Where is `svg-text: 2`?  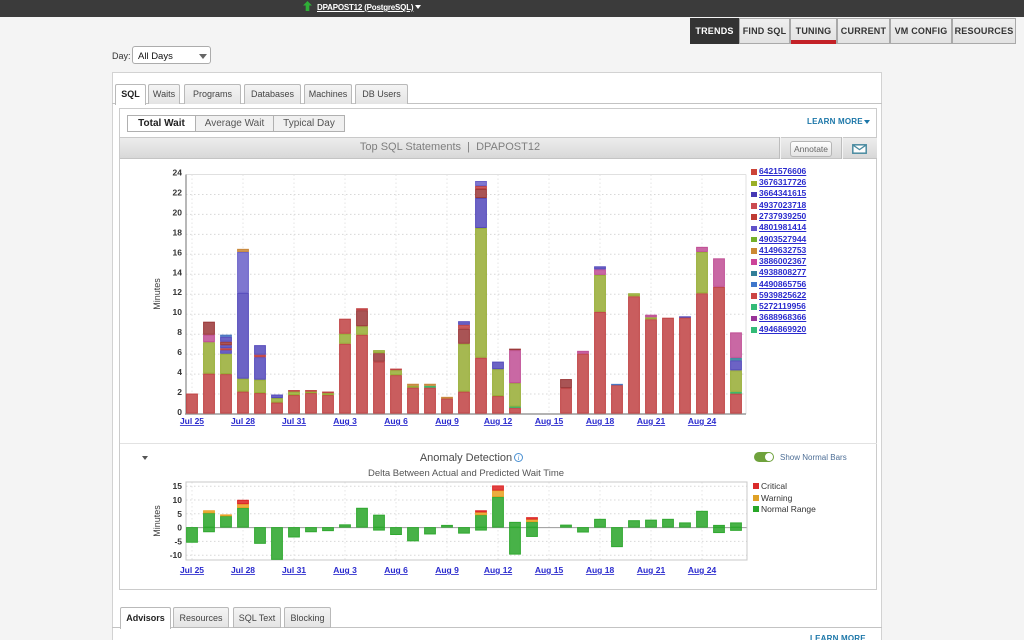 svg-text: 2 is located at coordinates (179, 392).